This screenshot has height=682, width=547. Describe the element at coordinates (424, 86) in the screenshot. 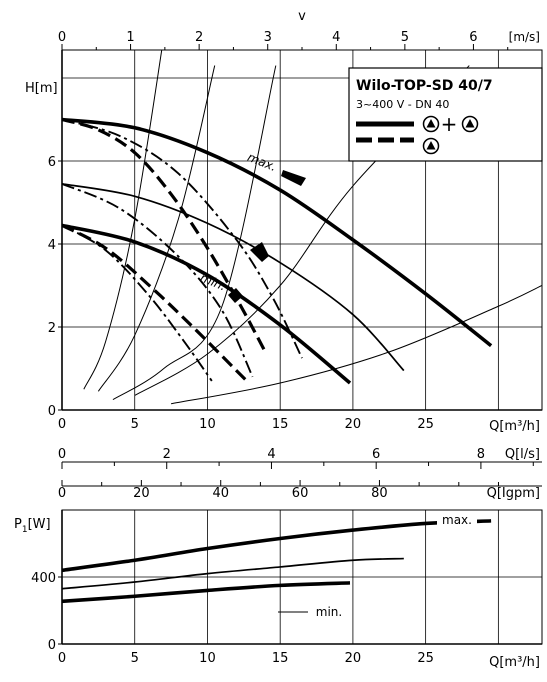

I see `legend-title: Wilo-TOP-SD 40/7` at that location.